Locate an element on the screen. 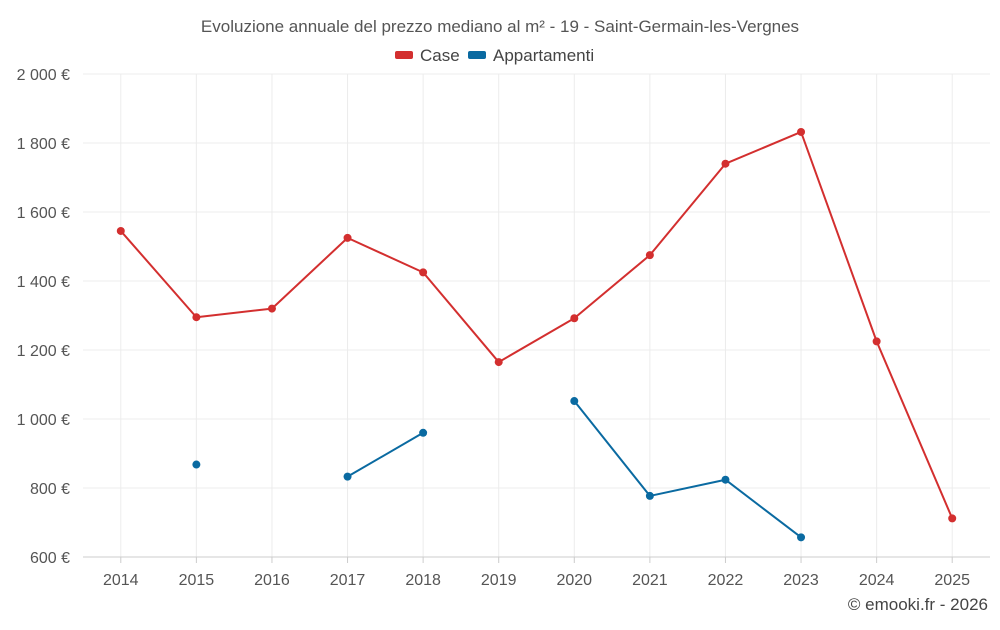 This screenshot has height=630, width=1000. x-tick-label: 2018 is located at coordinates (423, 580).